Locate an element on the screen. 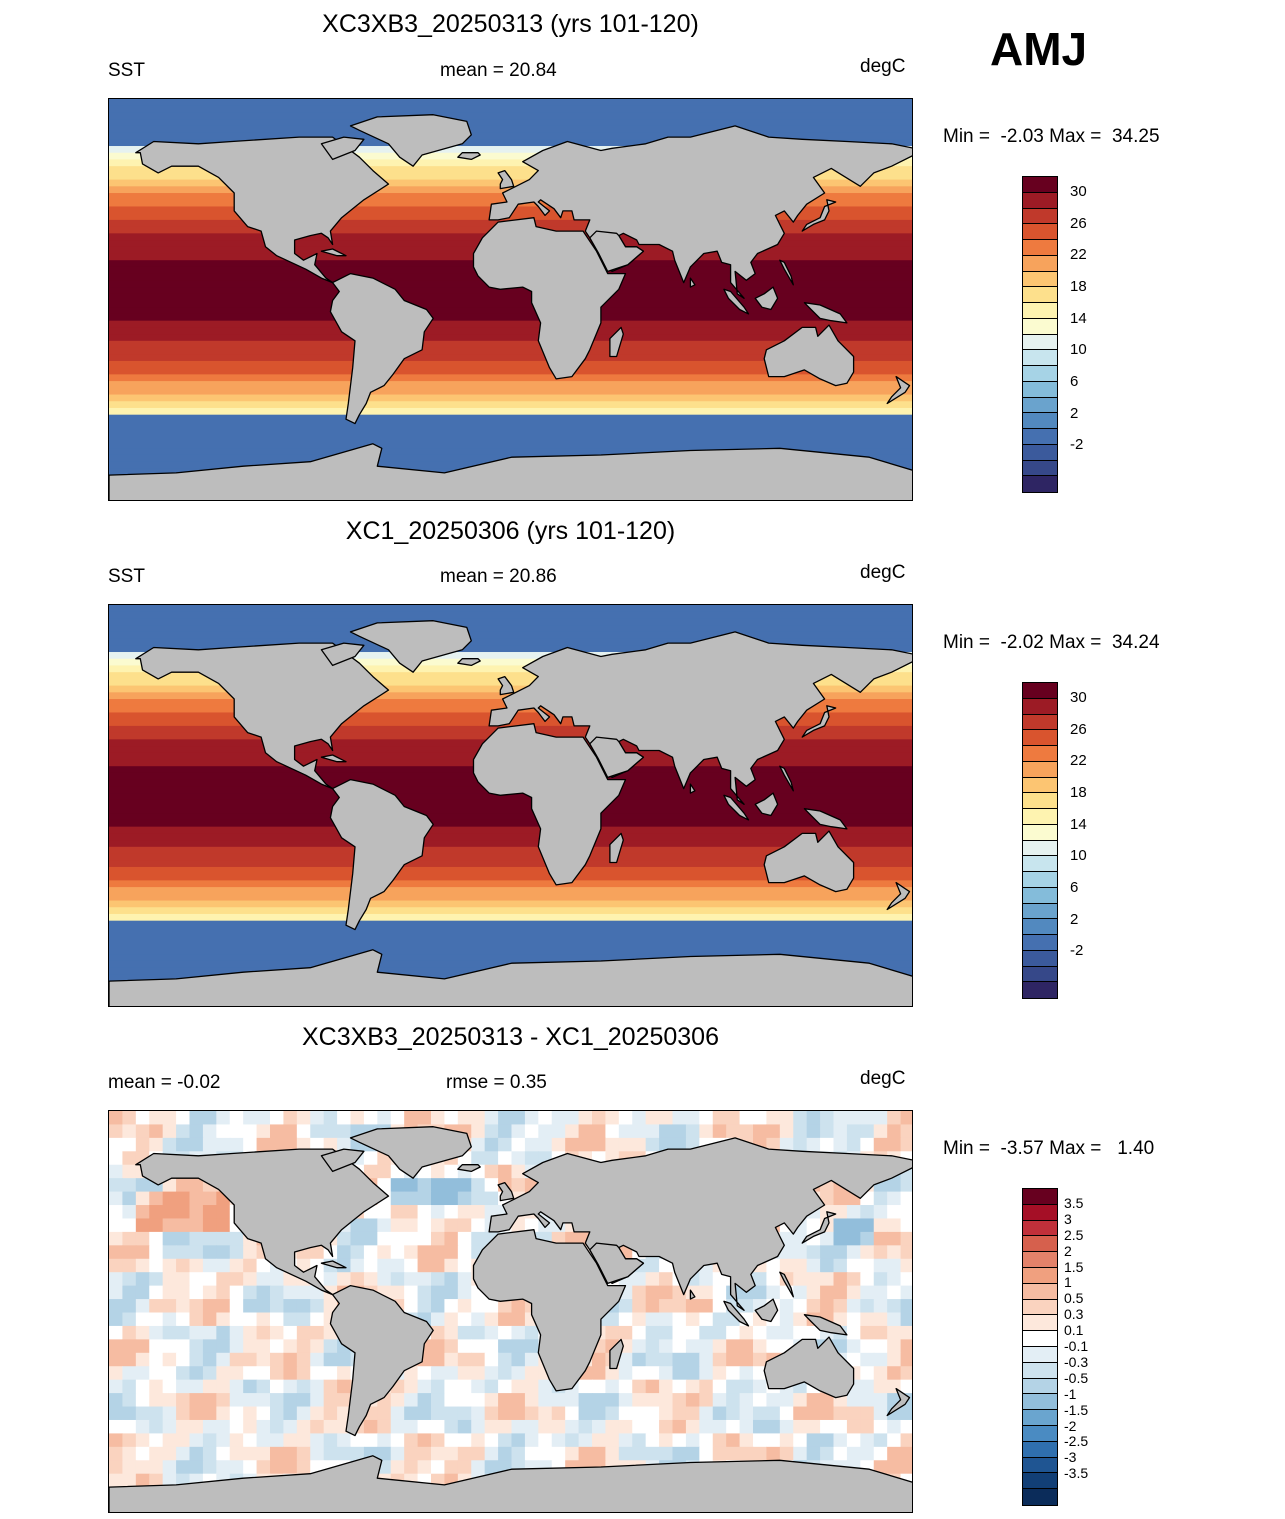 The image size is (1285, 1519). land-greenland is located at coordinates (410, 646).